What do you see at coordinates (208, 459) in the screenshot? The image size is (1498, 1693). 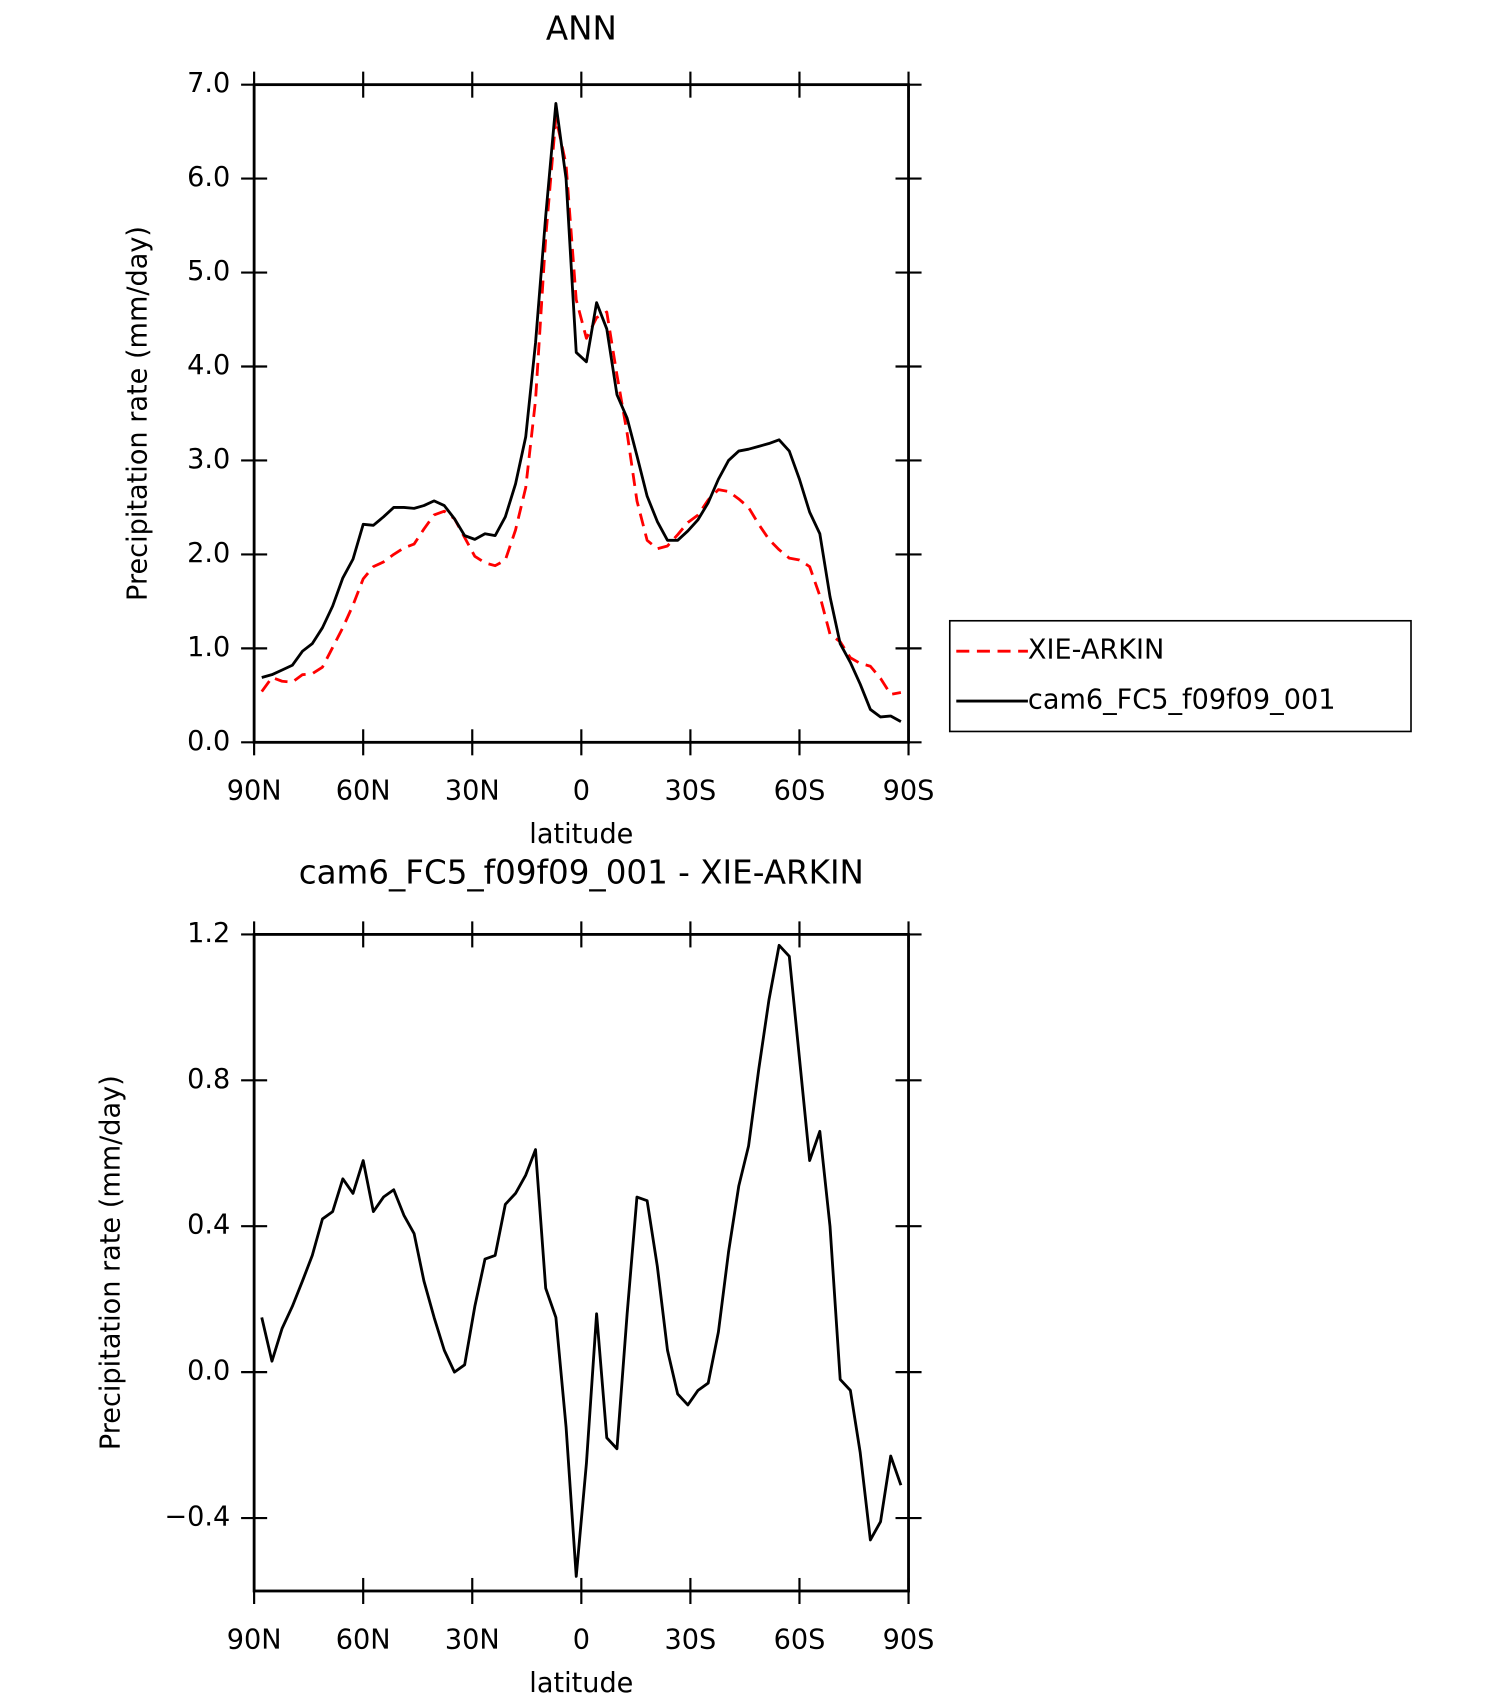 I see `y-tick-label: 3.0` at bounding box center [208, 459].